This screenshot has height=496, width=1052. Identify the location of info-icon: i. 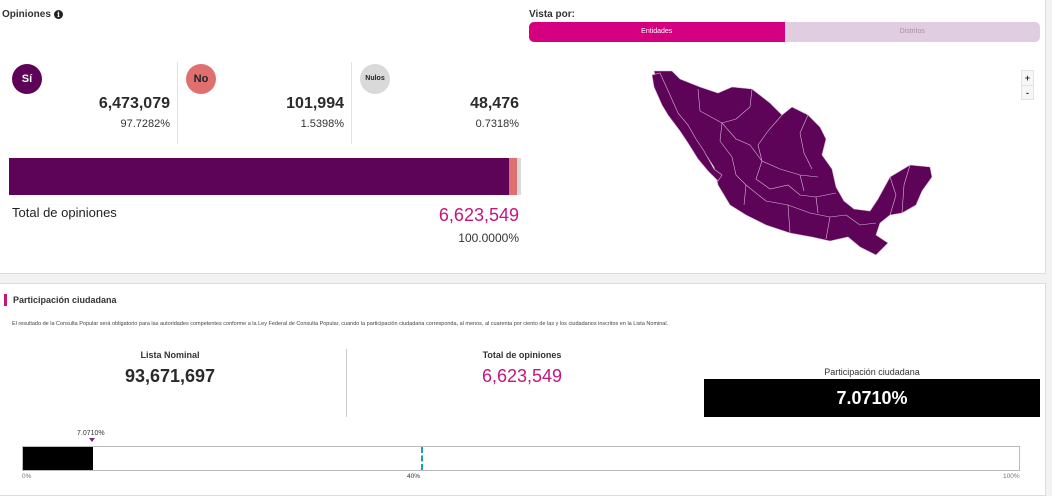
(58, 14).